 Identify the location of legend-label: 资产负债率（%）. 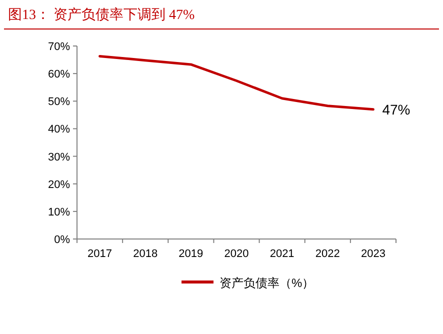
(267, 283).